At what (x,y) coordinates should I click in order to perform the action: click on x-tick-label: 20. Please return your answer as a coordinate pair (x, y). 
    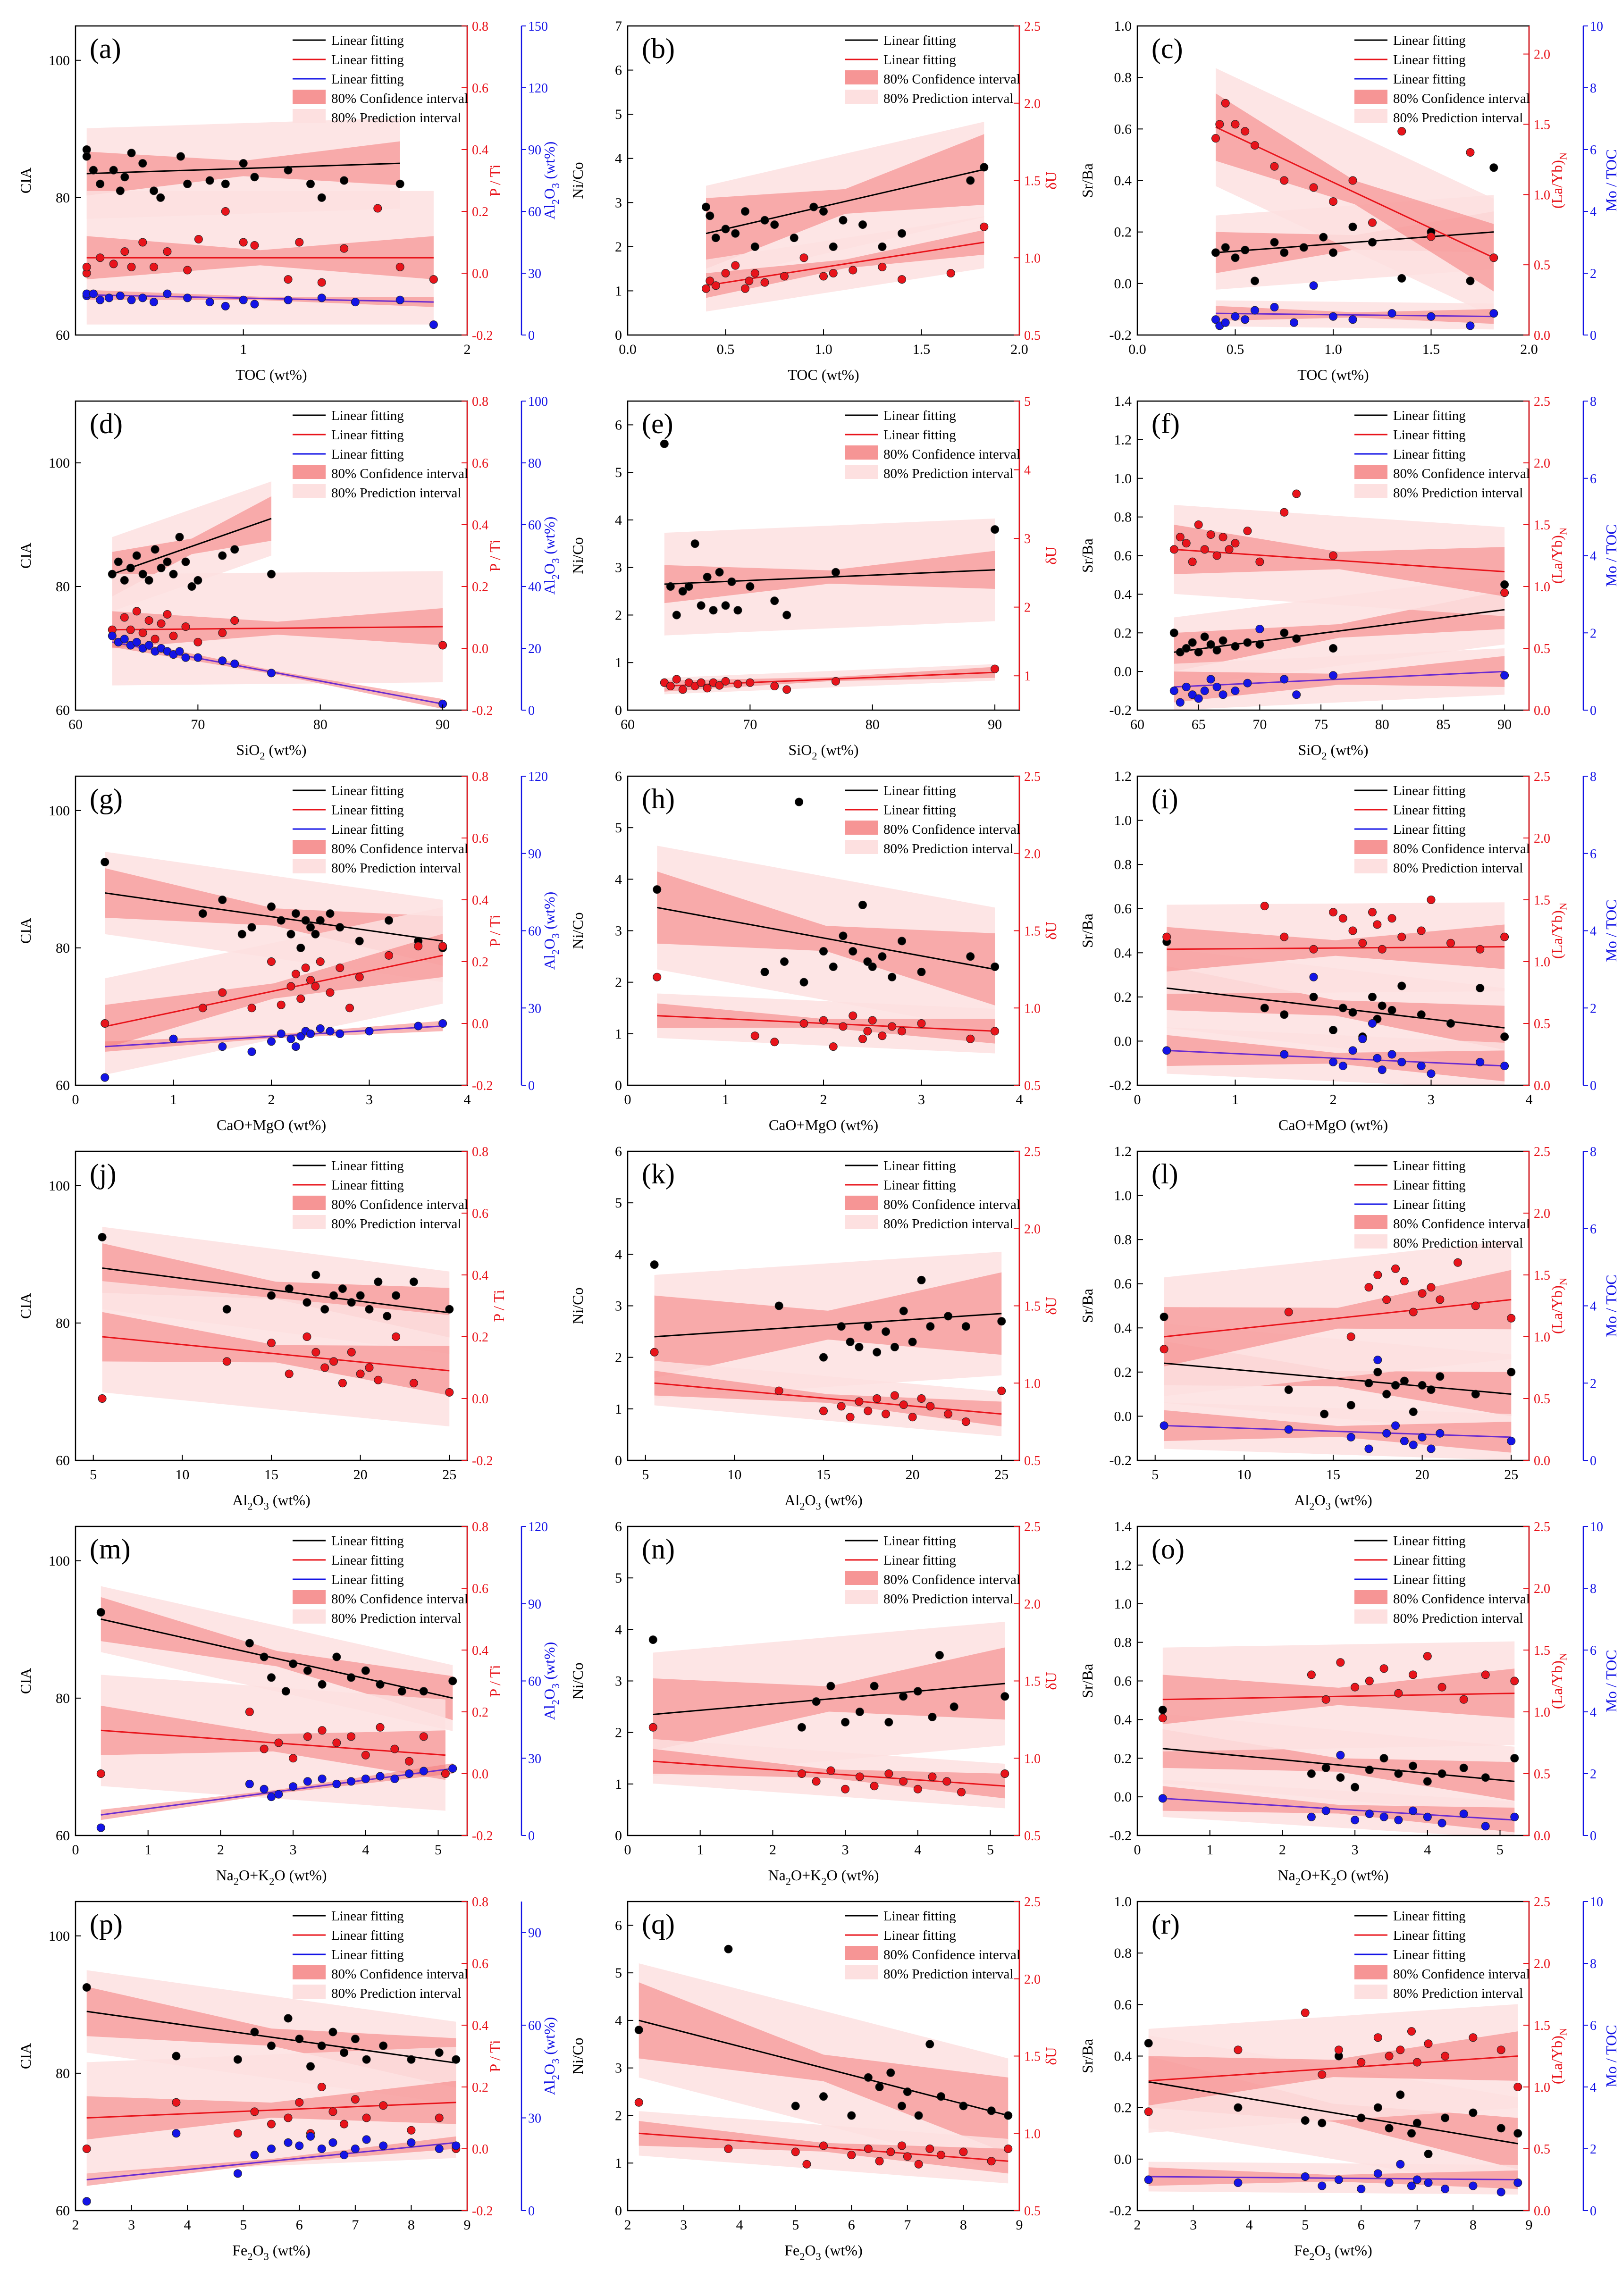
    Looking at the image, I should click on (1422, 1475).